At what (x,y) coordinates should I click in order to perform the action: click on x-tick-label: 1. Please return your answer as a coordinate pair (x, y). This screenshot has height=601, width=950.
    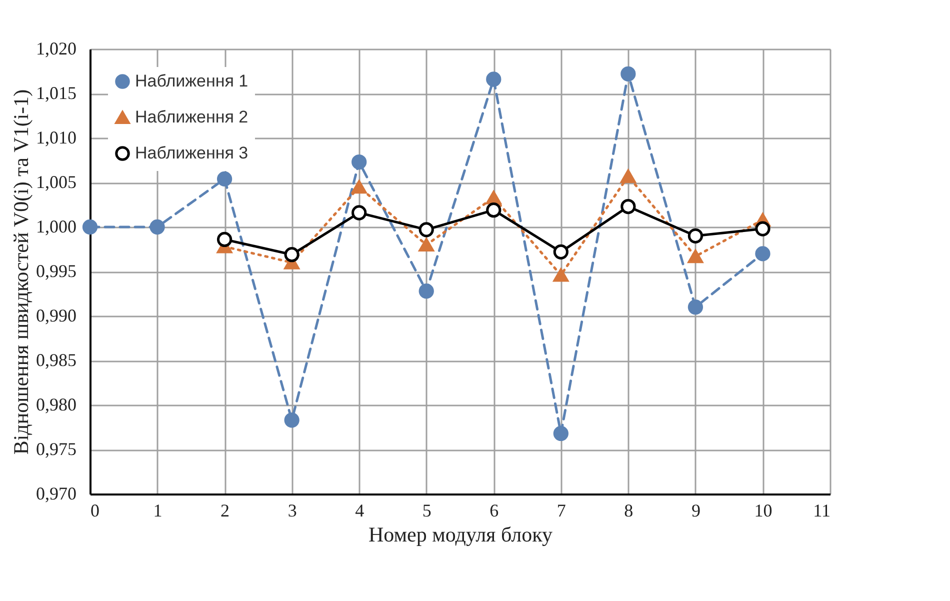
    Looking at the image, I should click on (157, 510).